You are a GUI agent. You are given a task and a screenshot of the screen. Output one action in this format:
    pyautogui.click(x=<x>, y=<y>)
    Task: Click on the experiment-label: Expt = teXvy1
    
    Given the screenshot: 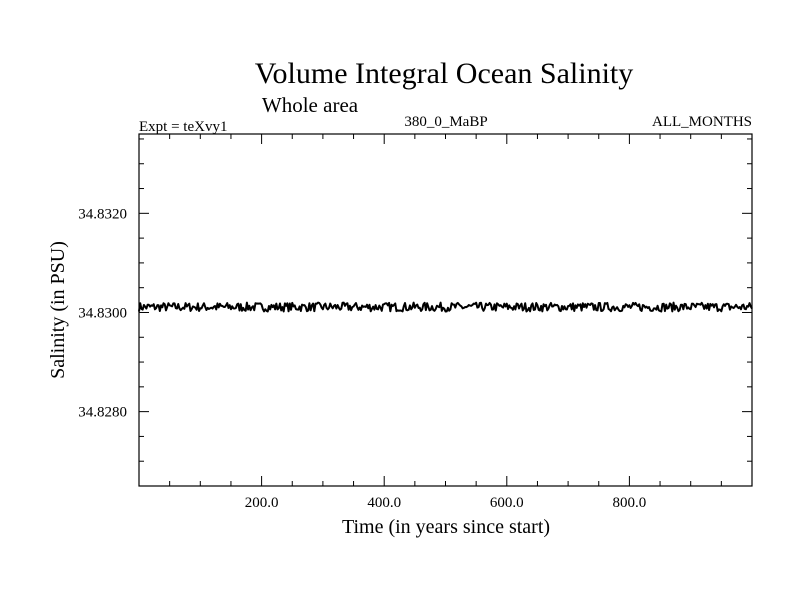 What is the action you would take?
    pyautogui.click(x=183, y=127)
    